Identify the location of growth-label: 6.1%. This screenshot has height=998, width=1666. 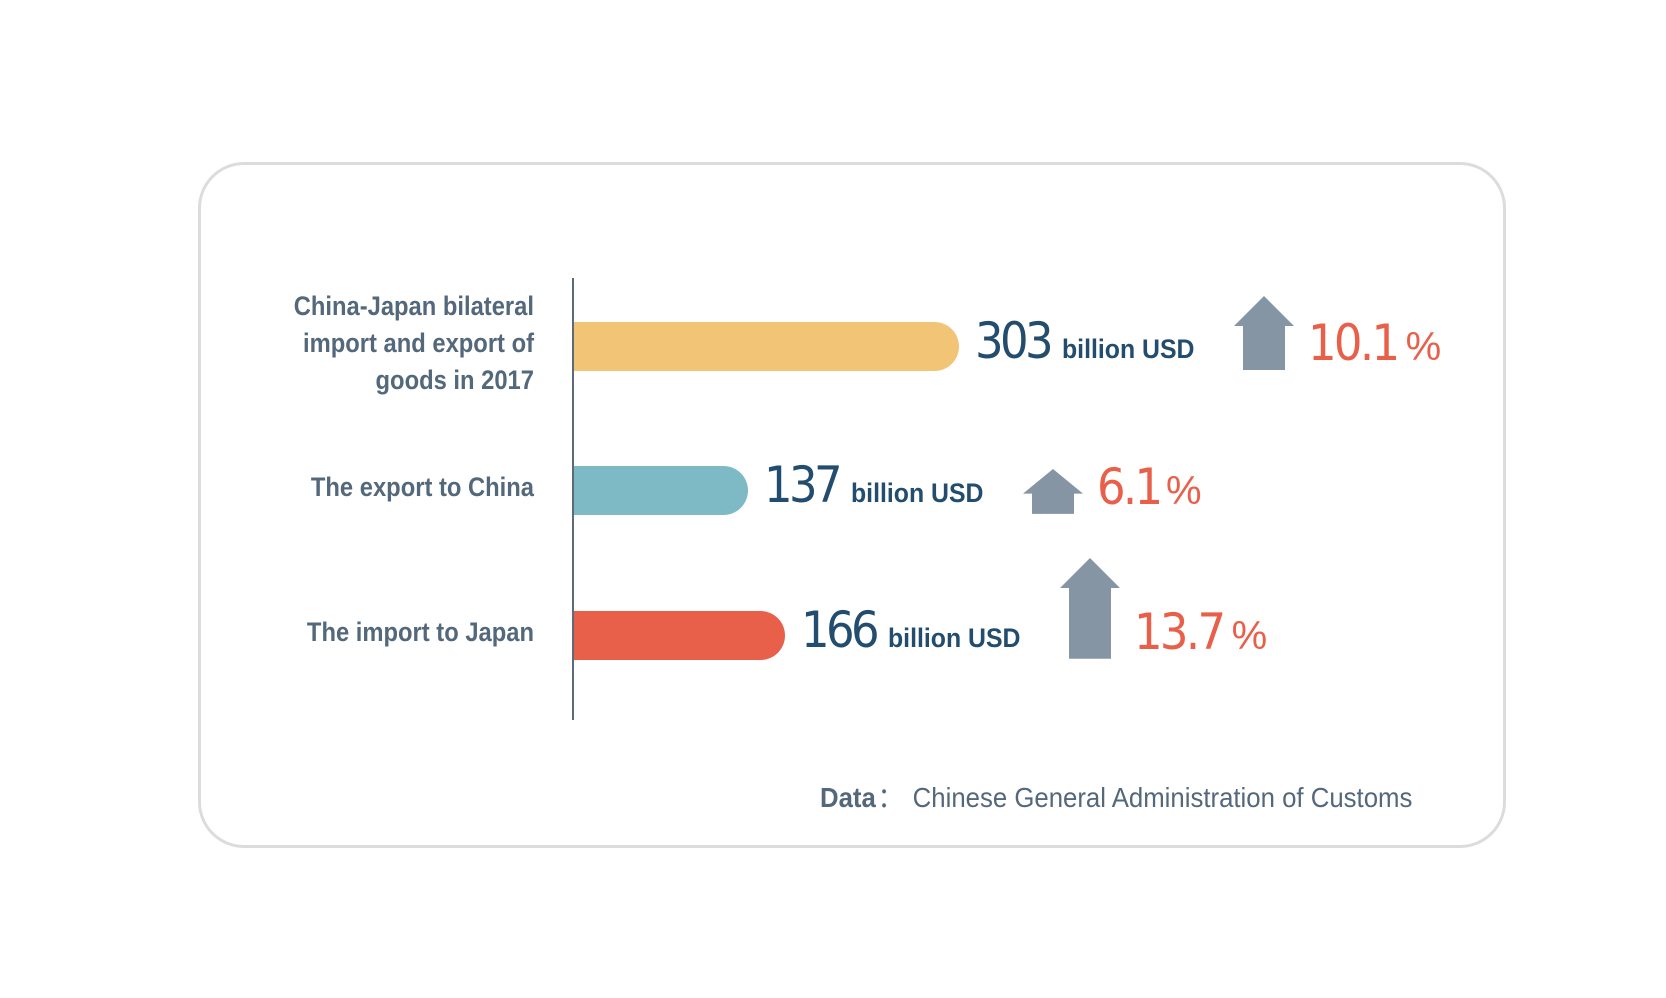
(1149, 487).